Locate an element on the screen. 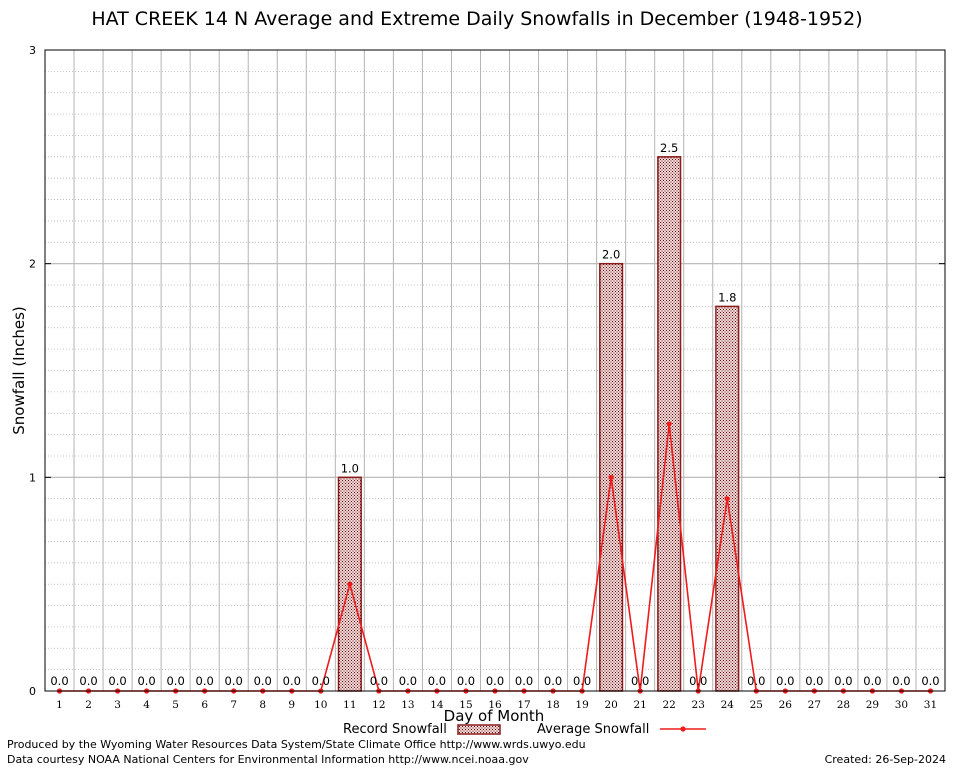 The image size is (954, 768). x-tick-label: 16 is located at coordinates (495, 705).